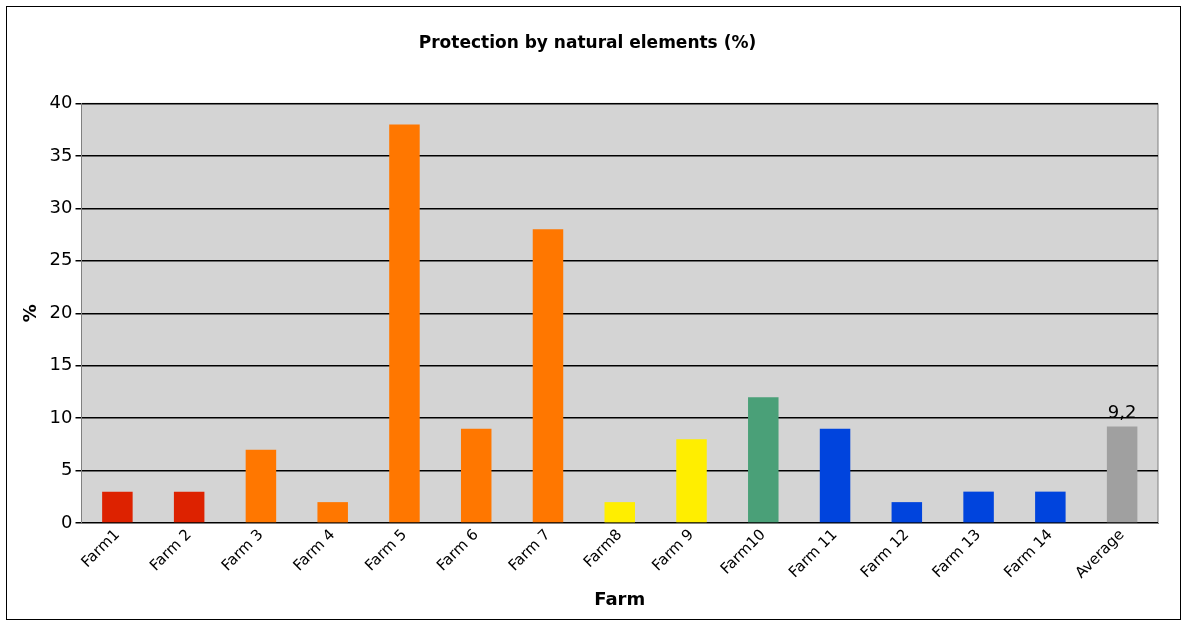 This screenshot has height=624, width=1187. What do you see at coordinates (61, 416) in the screenshot?
I see `y-tick-label: 10` at bounding box center [61, 416].